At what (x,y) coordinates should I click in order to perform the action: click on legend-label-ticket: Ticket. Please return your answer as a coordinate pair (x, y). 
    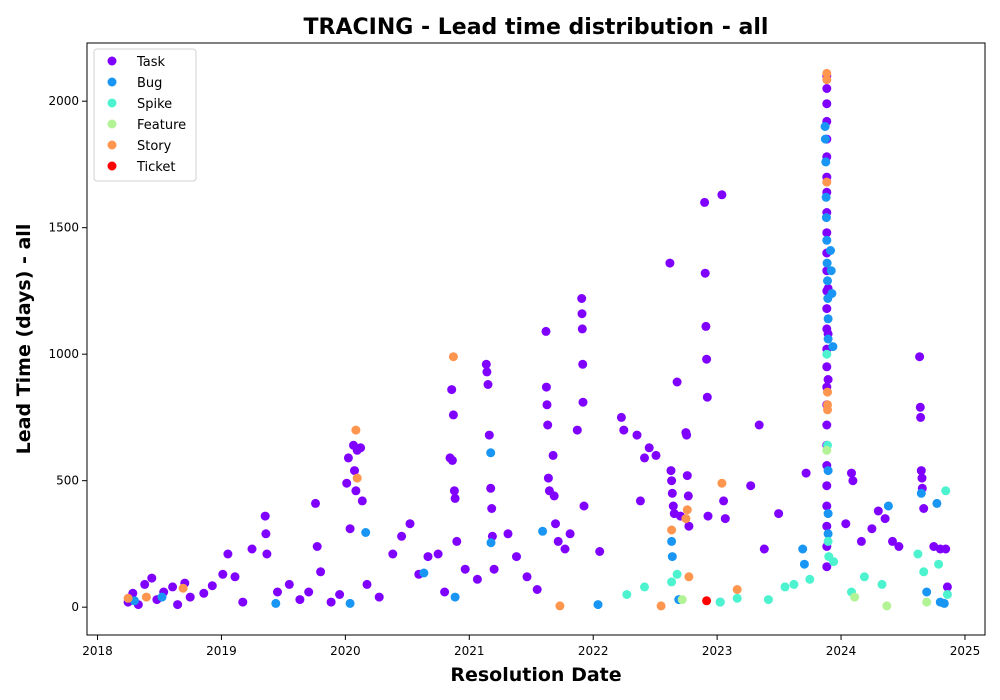
    Looking at the image, I should click on (155, 167).